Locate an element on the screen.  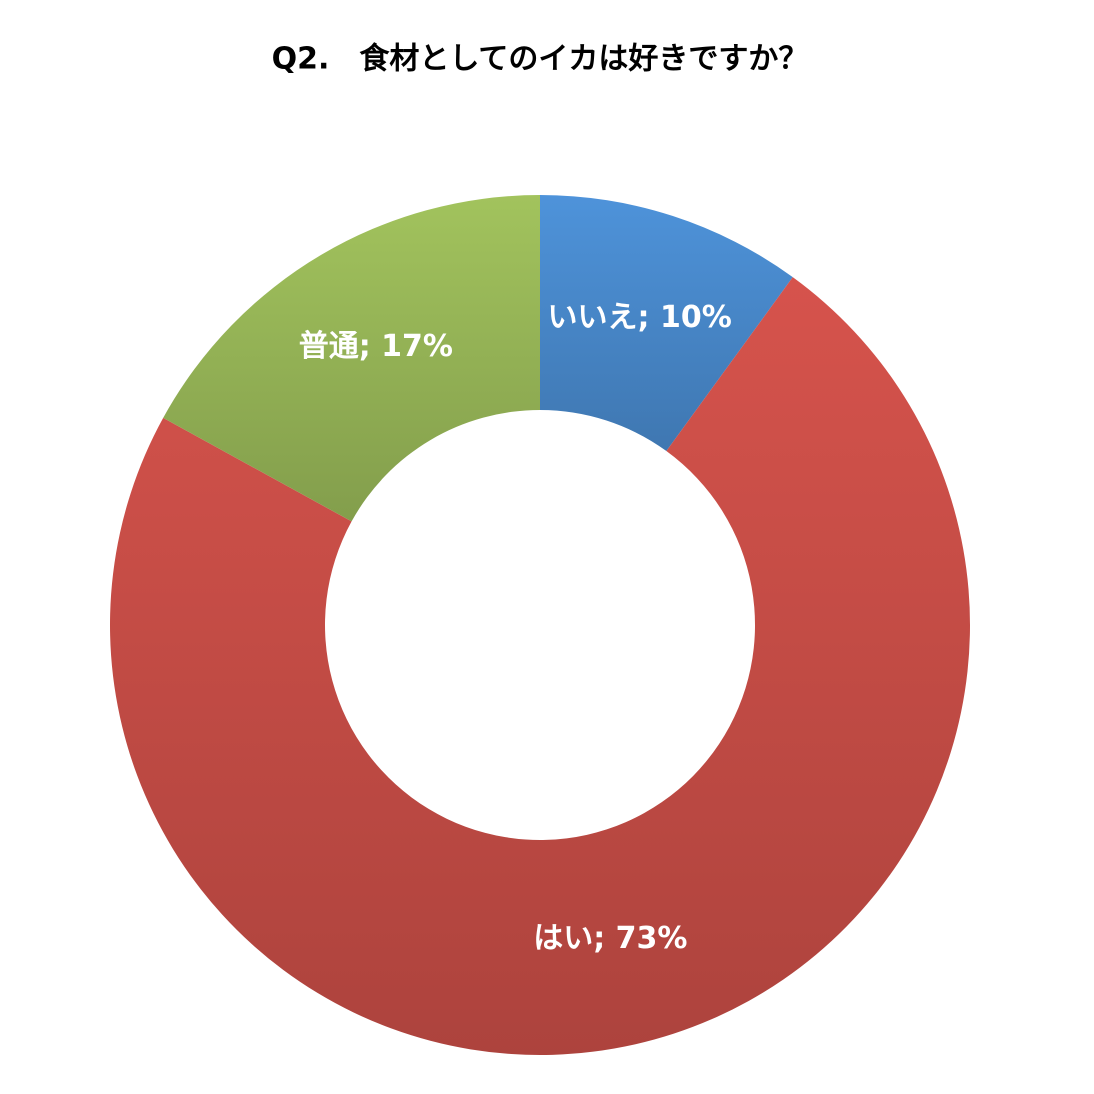
data-label: はい; 73% is located at coordinates (610, 938).